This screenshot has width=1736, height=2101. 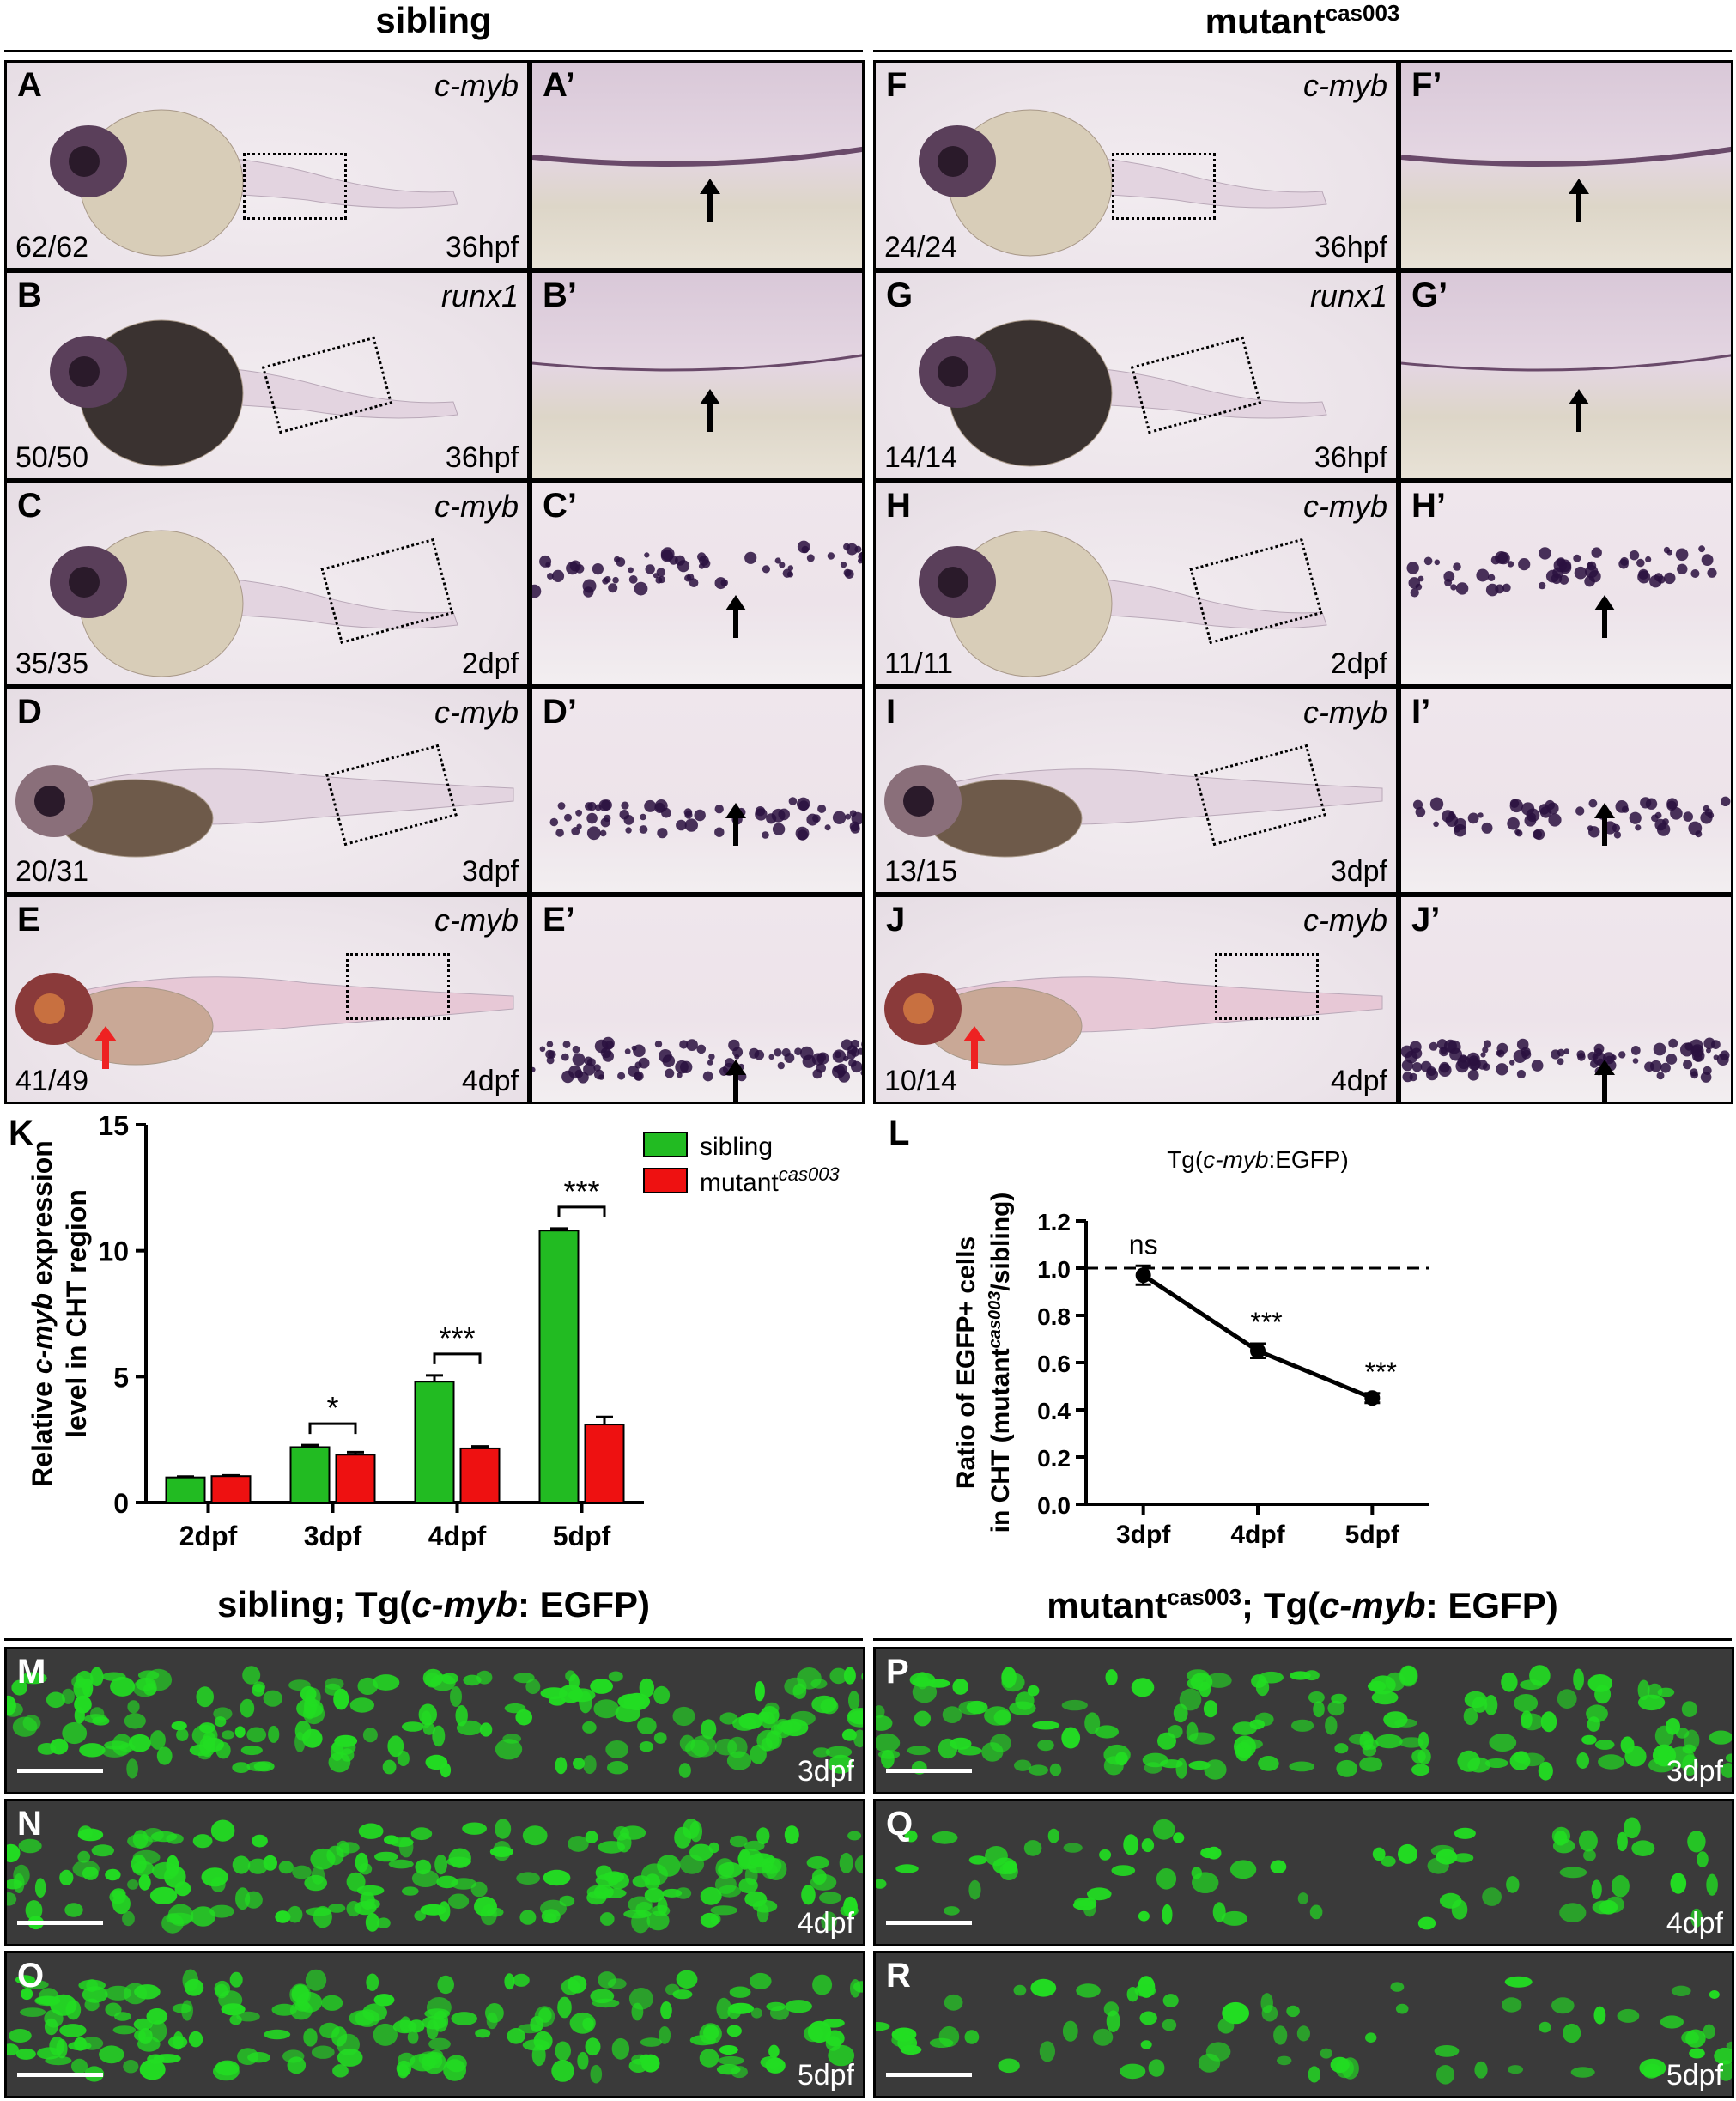 I want to click on y-tick-label: 0.2, so click(x=1054, y=1458).